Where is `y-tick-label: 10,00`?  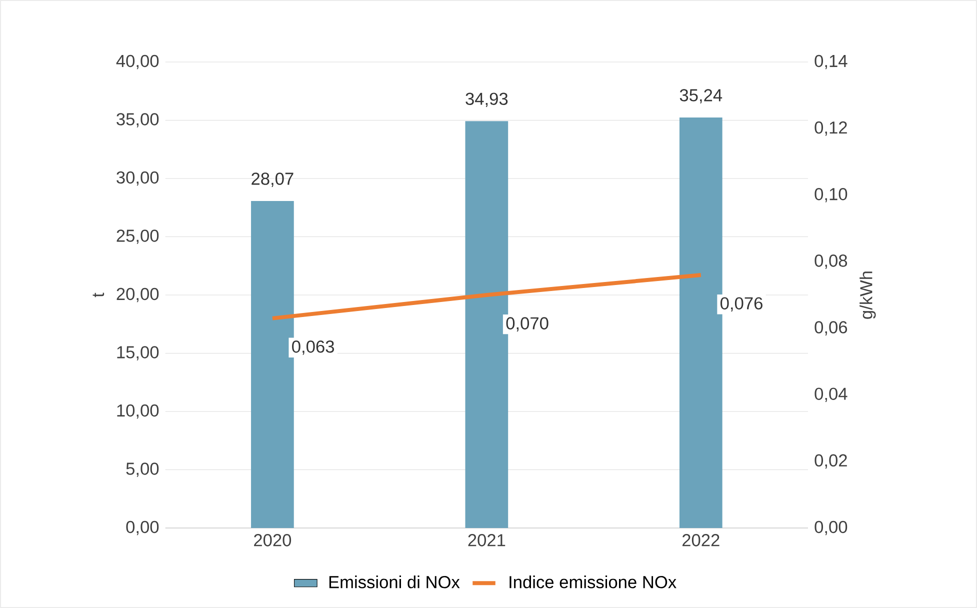 y-tick-label: 10,00 is located at coordinates (138, 411).